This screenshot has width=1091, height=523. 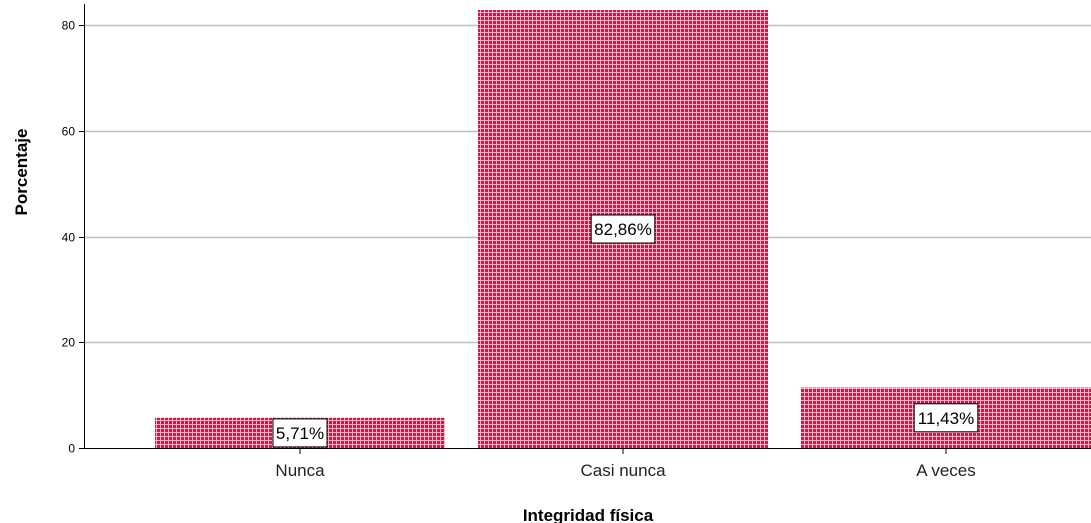 What do you see at coordinates (21, 172) in the screenshot?
I see `y-axis-title: Porcentaje` at bounding box center [21, 172].